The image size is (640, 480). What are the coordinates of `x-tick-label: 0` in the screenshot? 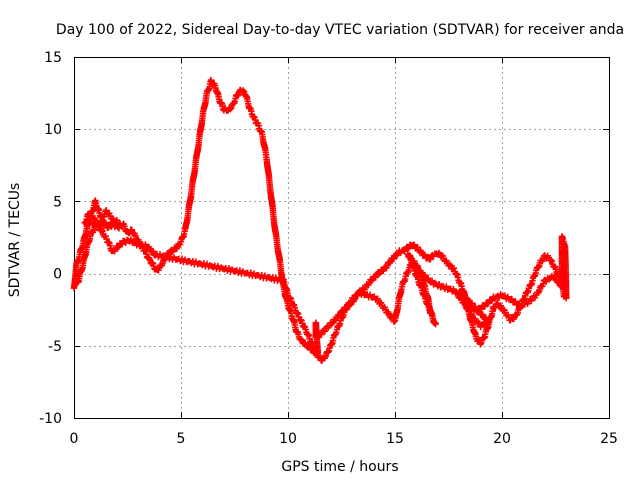 It's located at (74, 439).